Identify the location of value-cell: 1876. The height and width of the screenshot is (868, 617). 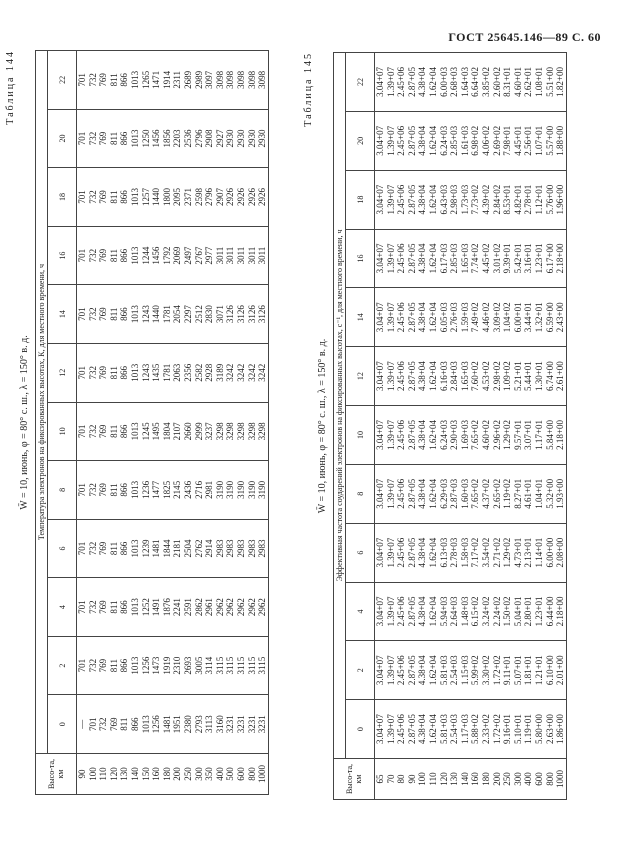
(167, 607).